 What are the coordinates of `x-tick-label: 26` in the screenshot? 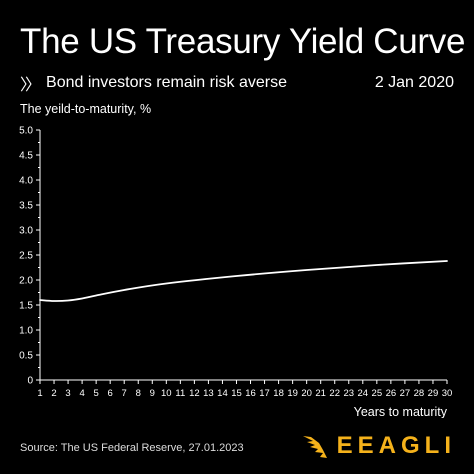 It's located at (391, 393).